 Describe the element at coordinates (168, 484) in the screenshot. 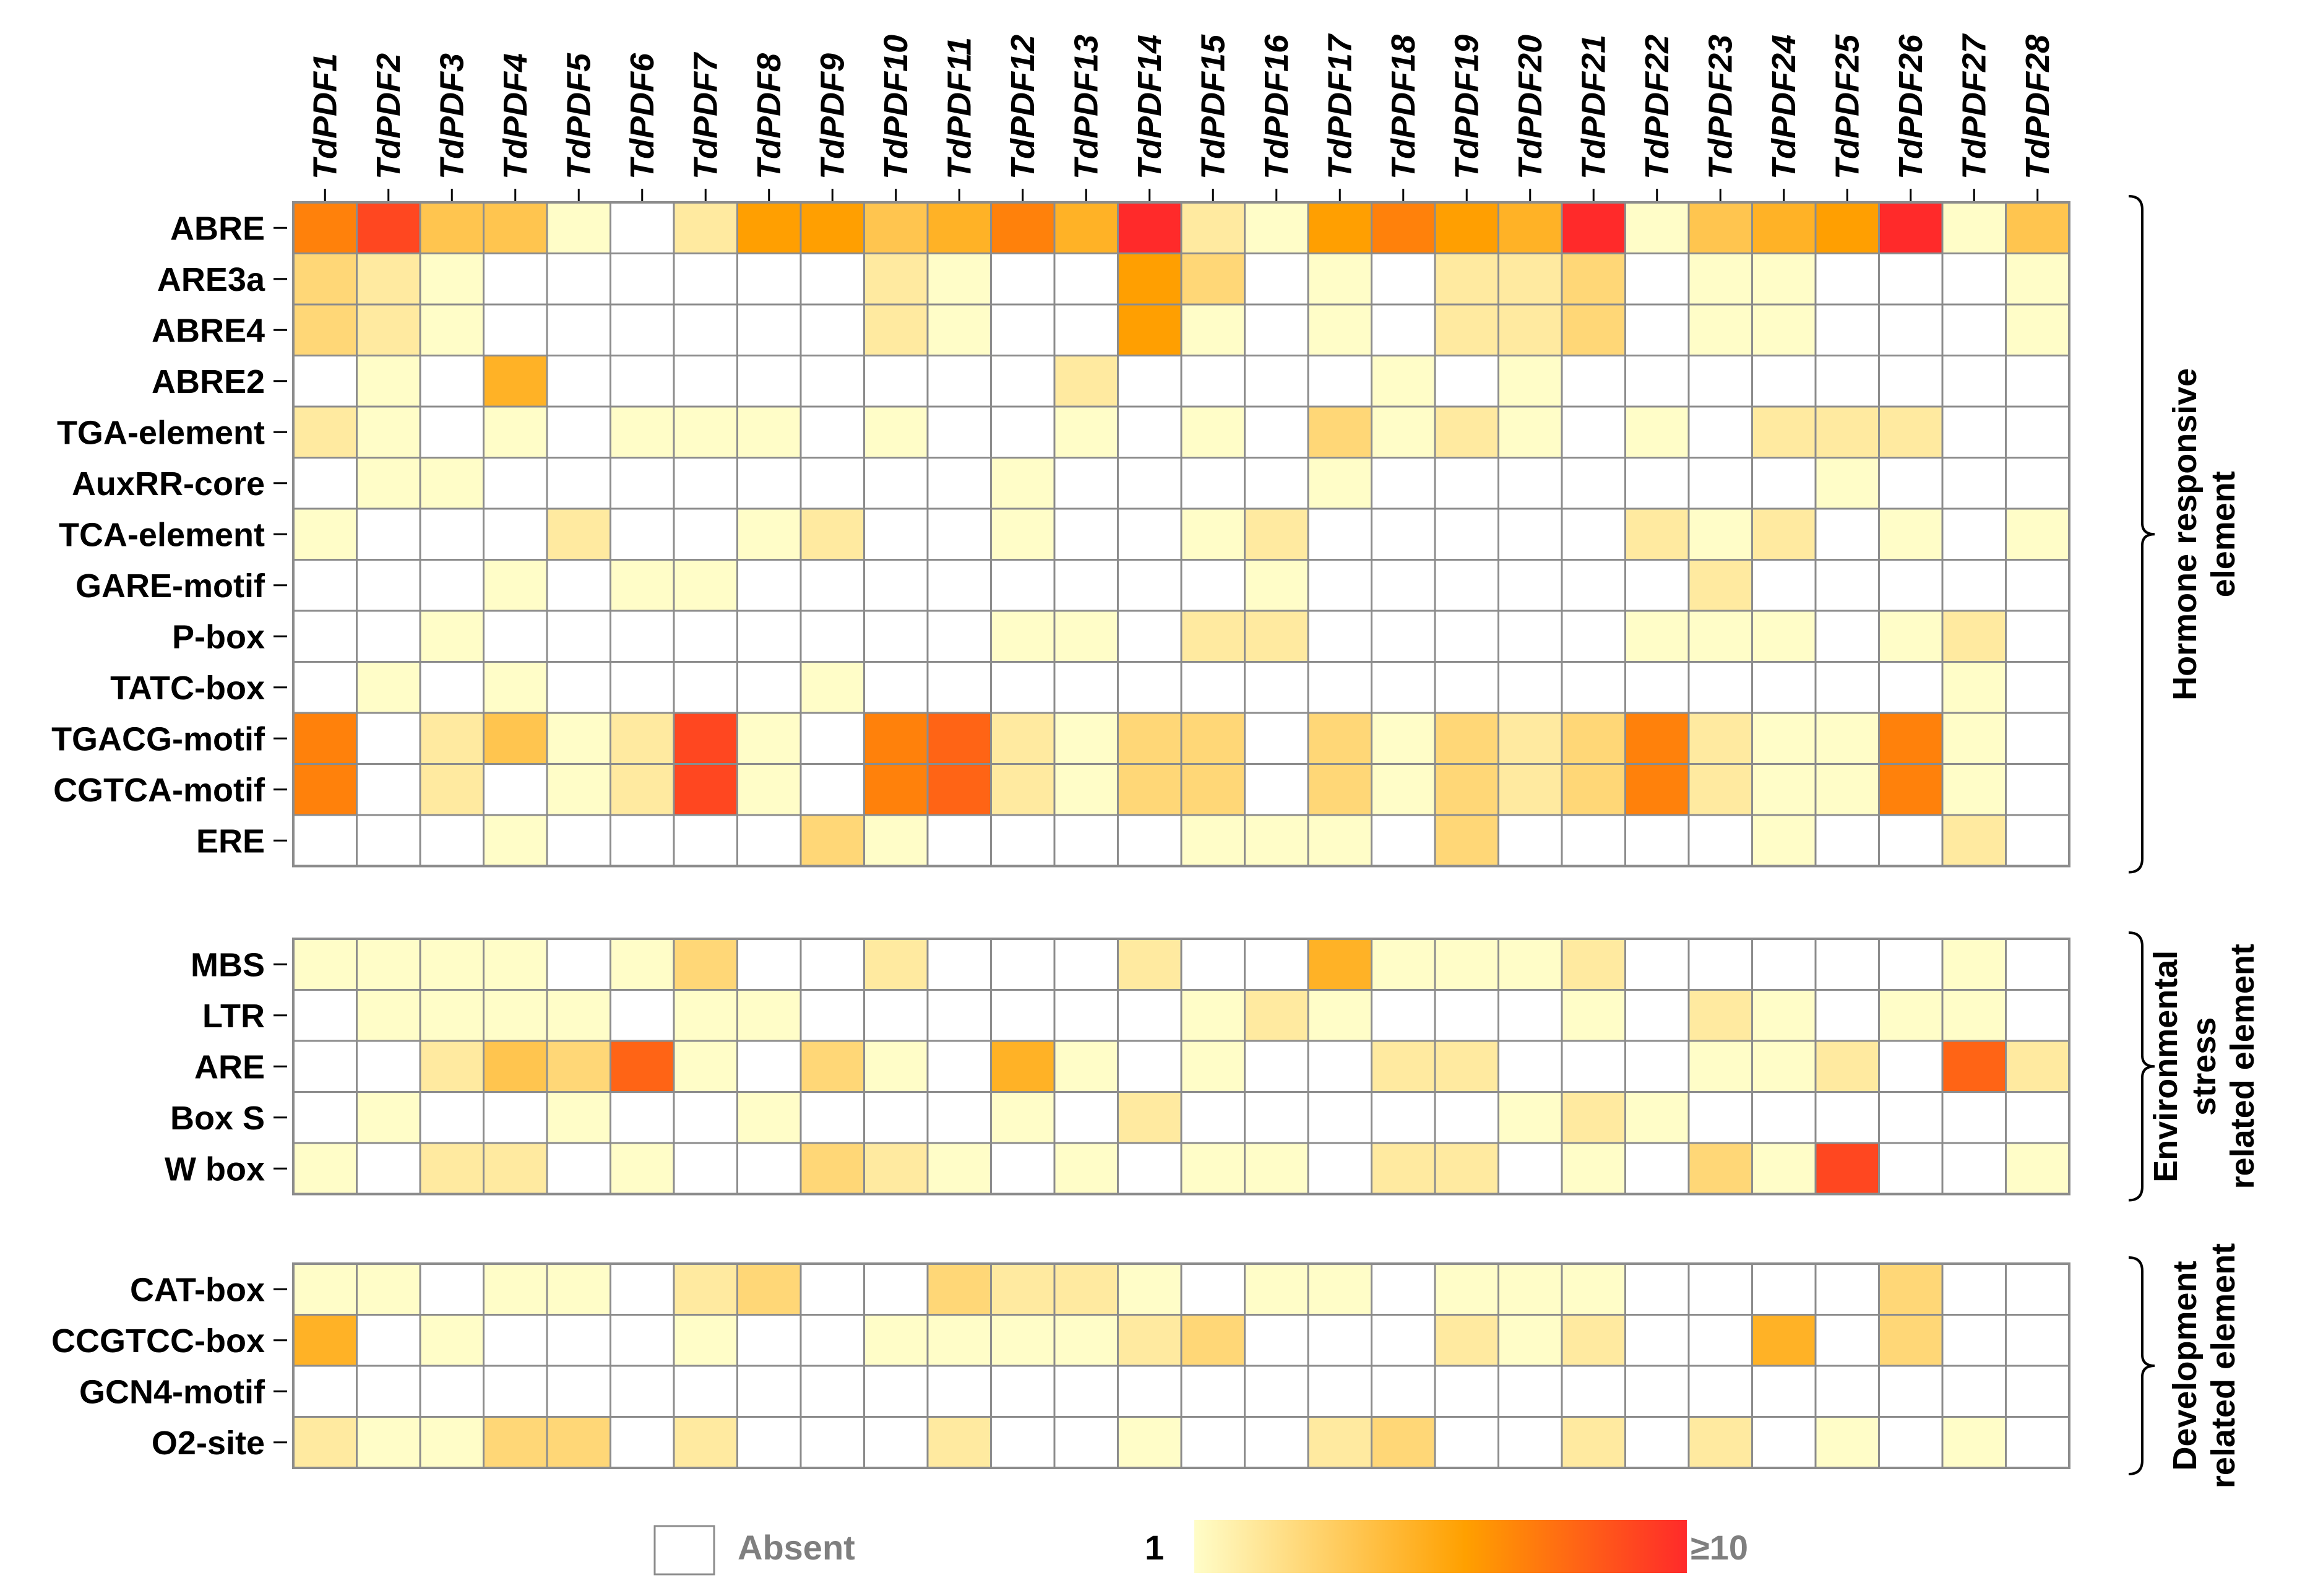

I see `row-label: AuxRR-core` at that location.